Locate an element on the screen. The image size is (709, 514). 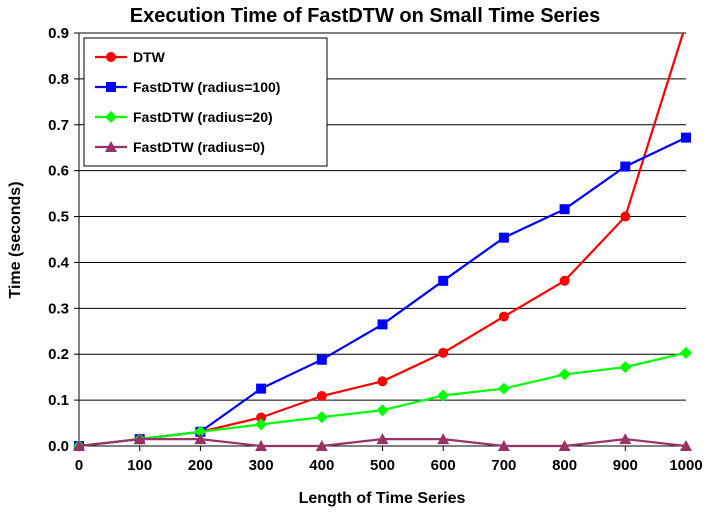
x-tick-label: 700 is located at coordinates (503, 465).